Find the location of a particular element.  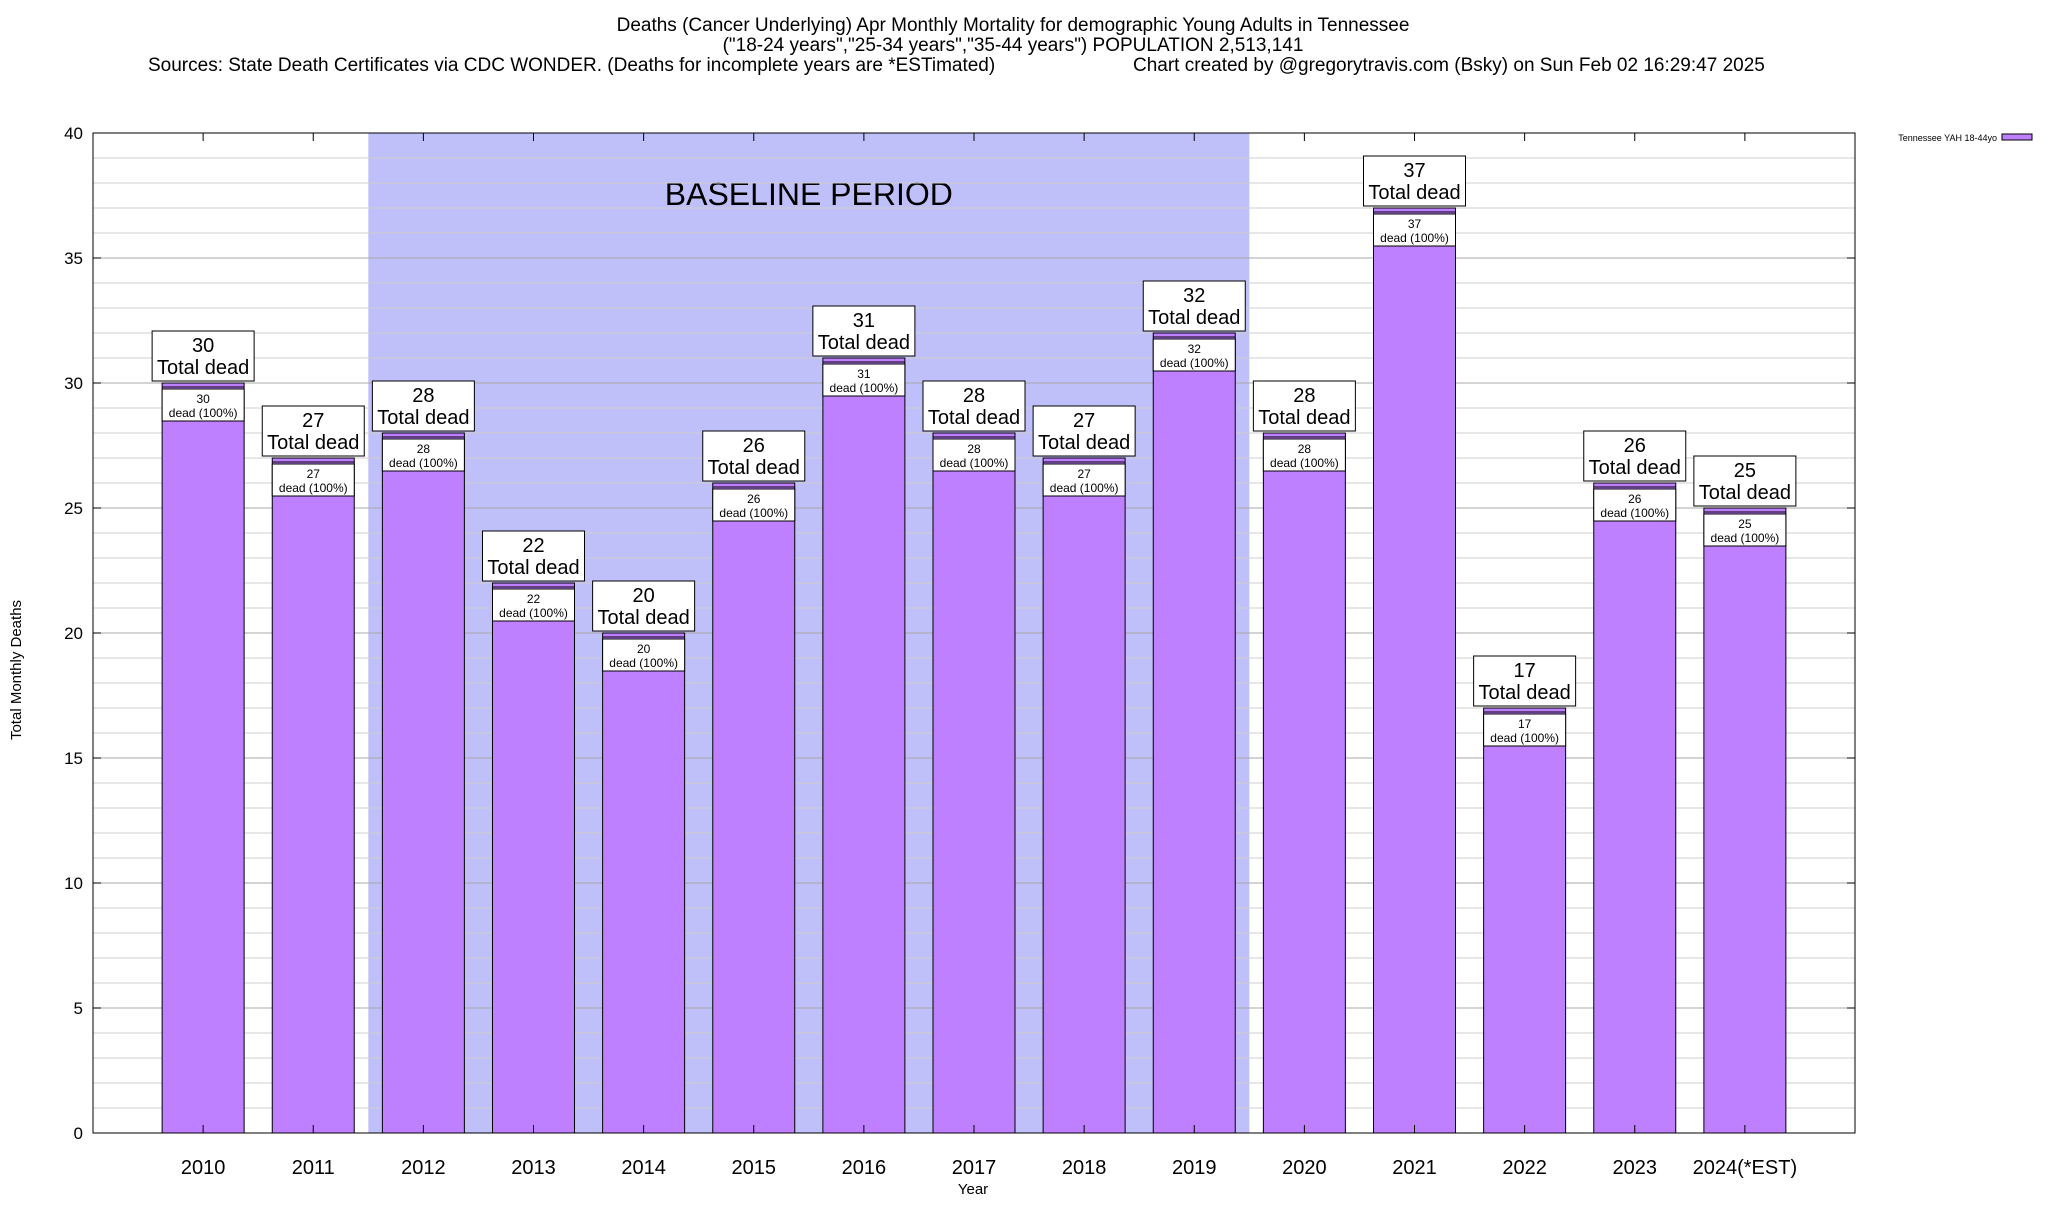

y-axis-title: Total Monthly Deaths is located at coordinates (16, 670).